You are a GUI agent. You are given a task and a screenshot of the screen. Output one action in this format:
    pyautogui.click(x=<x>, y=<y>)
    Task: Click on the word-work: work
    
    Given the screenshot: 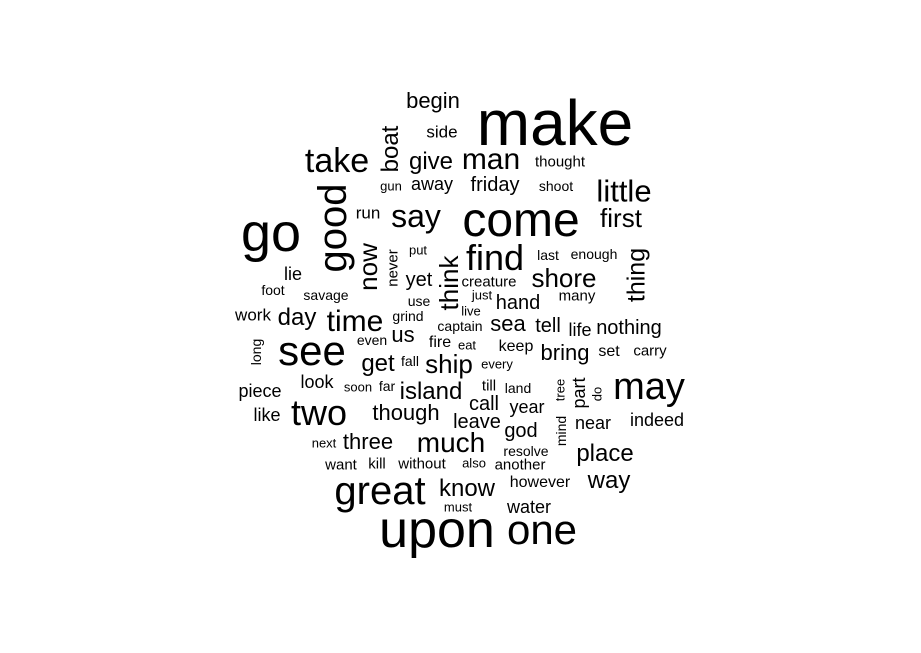 What is the action you would take?
    pyautogui.click(x=253, y=315)
    